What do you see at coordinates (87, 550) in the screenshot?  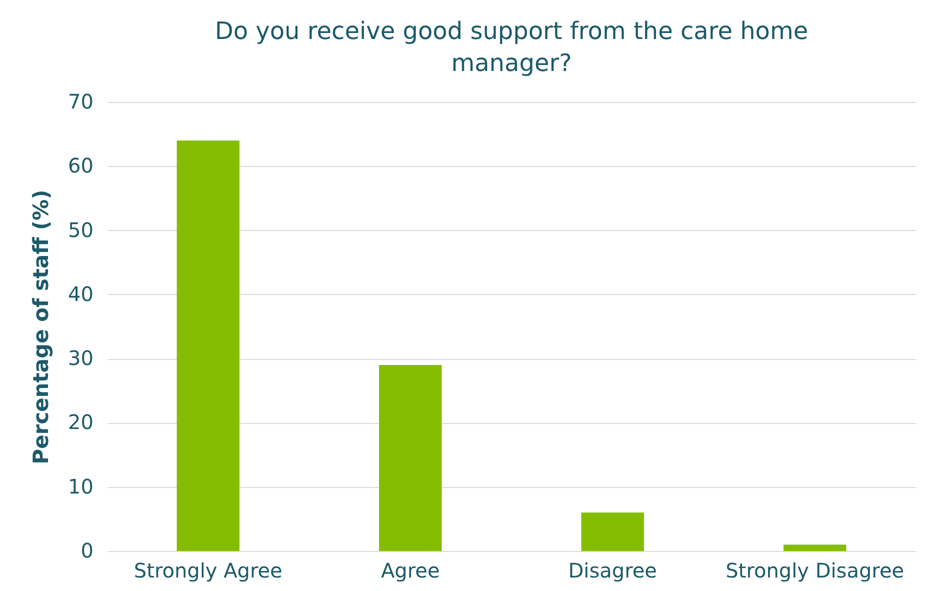 I see `y-tick-label: 0` at bounding box center [87, 550].